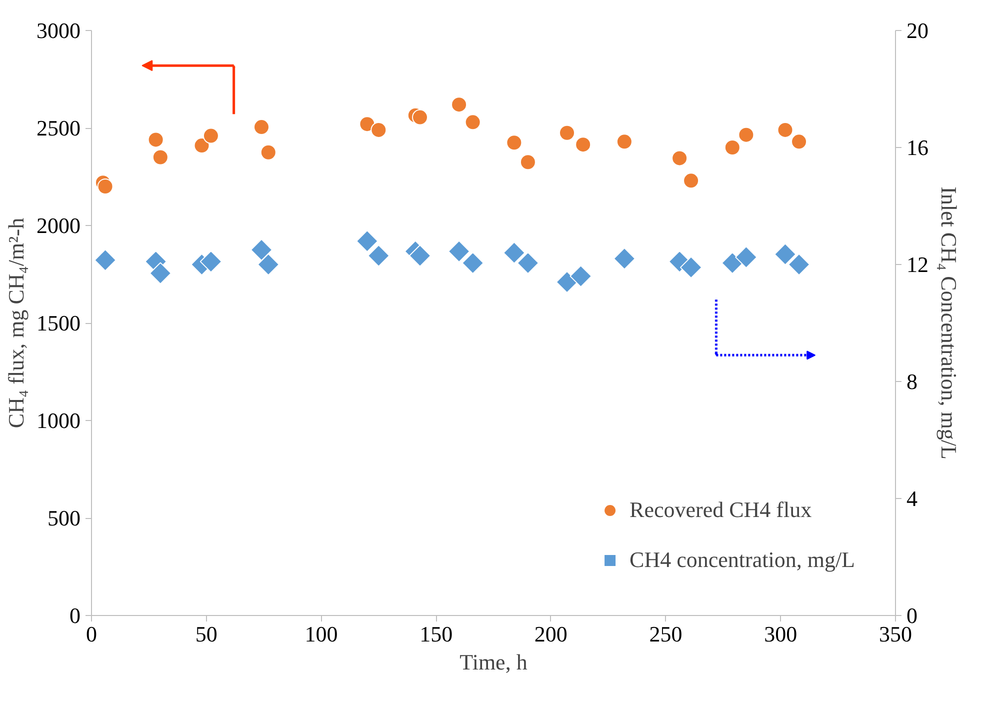 This screenshot has height=702, width=990. Describe the element at coordinates (58, 420) in the screenshot. I see `y-tick-label: 1000` at that location.